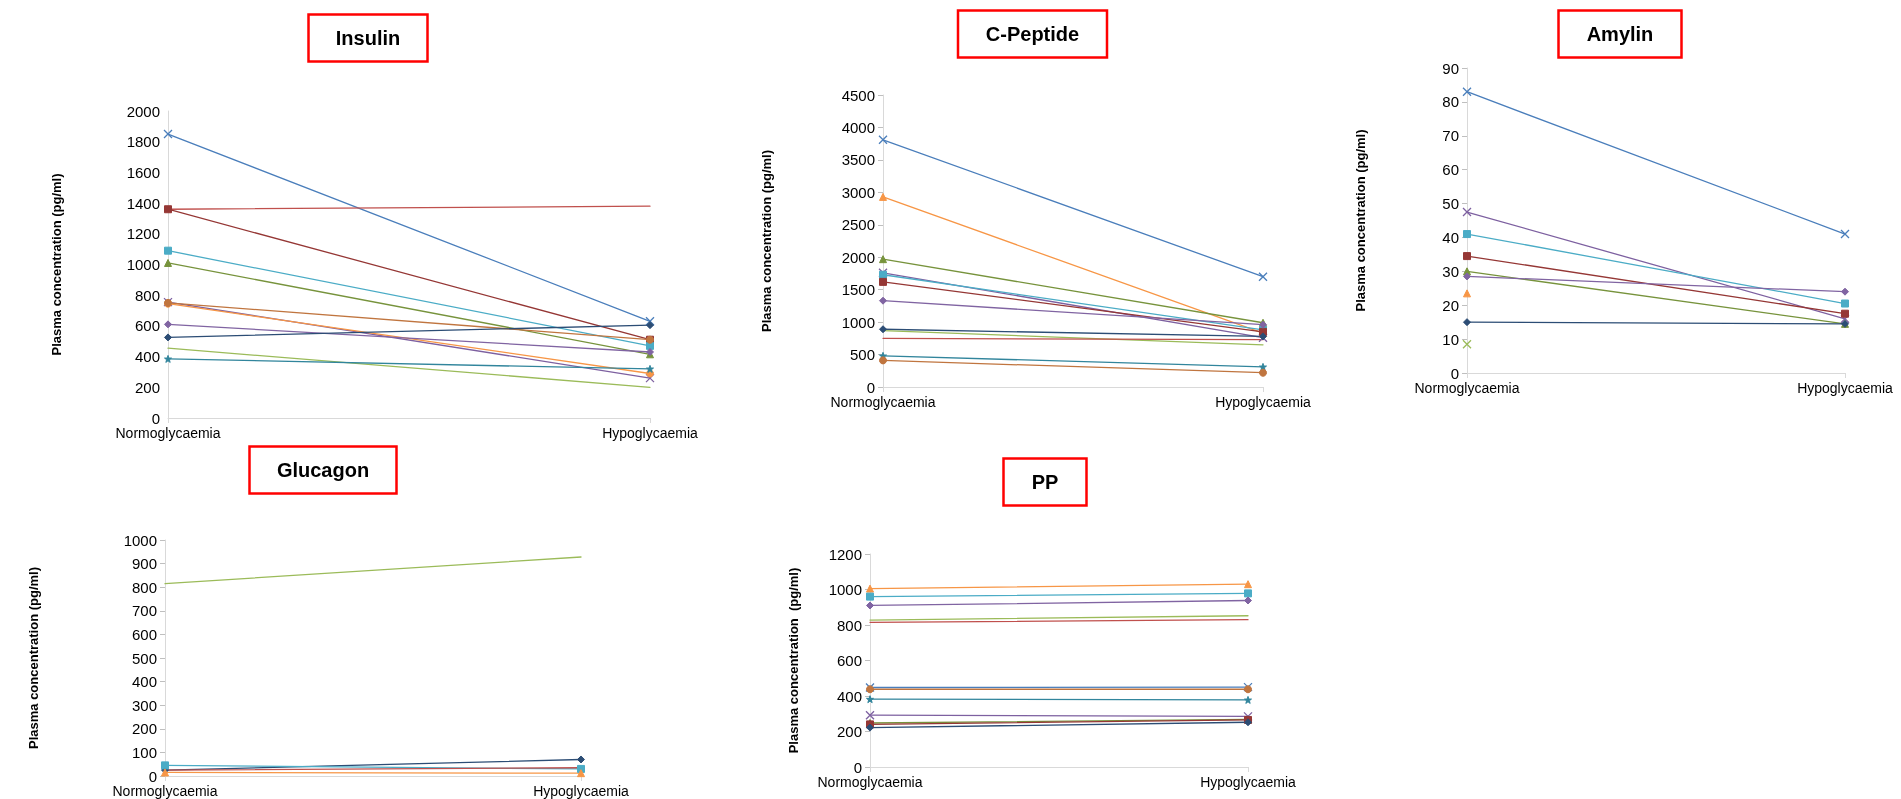  Describe the element at coordinates (1450, 271) in the screenshot. I see `y-tick-label: 30` at that location.